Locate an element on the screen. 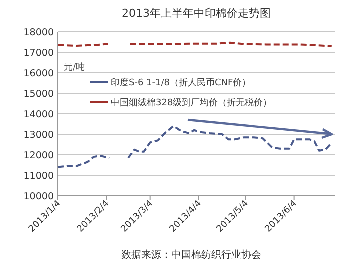 The image size is (355, 268). legend-label: 印度S-6 1-1/8（折人民币CNF价） is located at coordinates (181, 83).